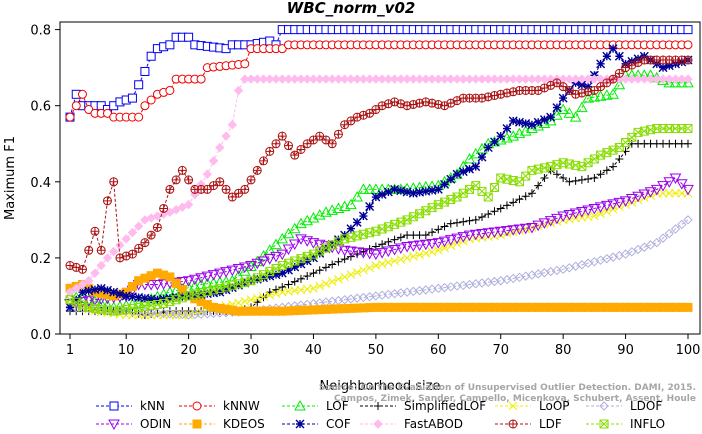  Describe the element at coordinates (70, 350) in the screenshot. I see `x-tick-label: 1` at that location.